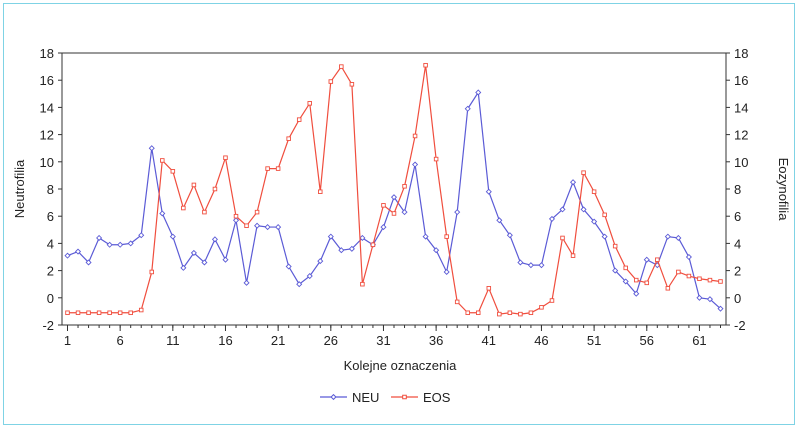 The width and height of the screenshot is (800, 430). Describe the element at coordinates (404, 397) in the screenshot. I see `legend-marker-eos` at that location.